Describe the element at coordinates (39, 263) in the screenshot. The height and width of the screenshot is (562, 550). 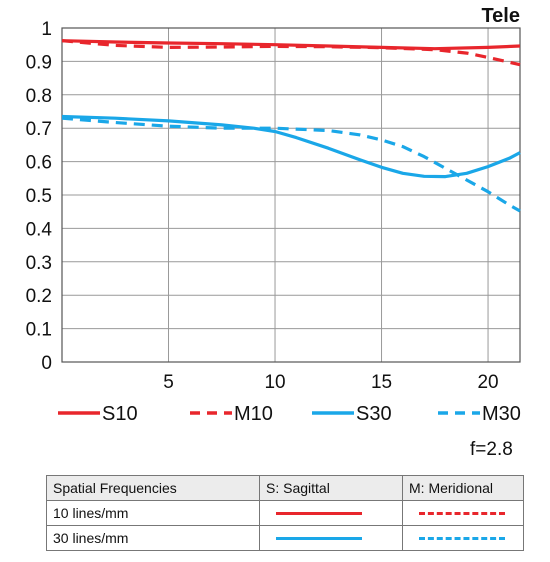
I see `y-tick-label: 0.3` at that location.